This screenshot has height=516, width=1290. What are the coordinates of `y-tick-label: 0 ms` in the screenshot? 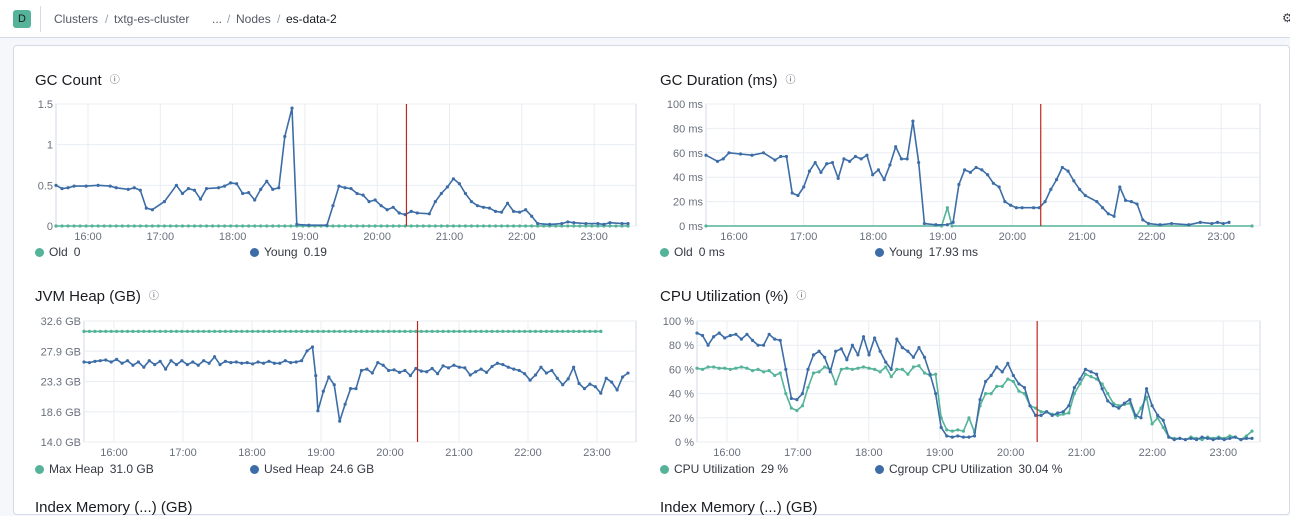 It's located at (691, 227).